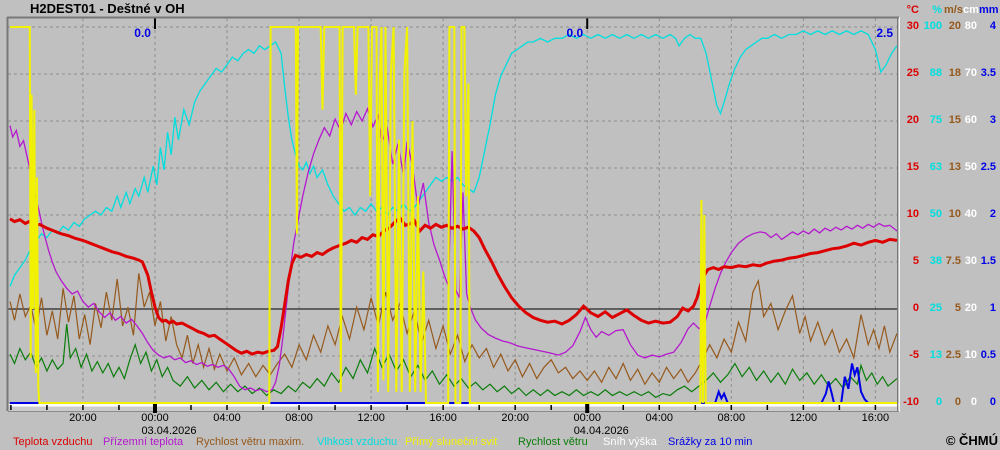 The width and height of the screenshot is (1000, 450). I want to click on y-axis-unit-°C: °C, so click(912, 10).